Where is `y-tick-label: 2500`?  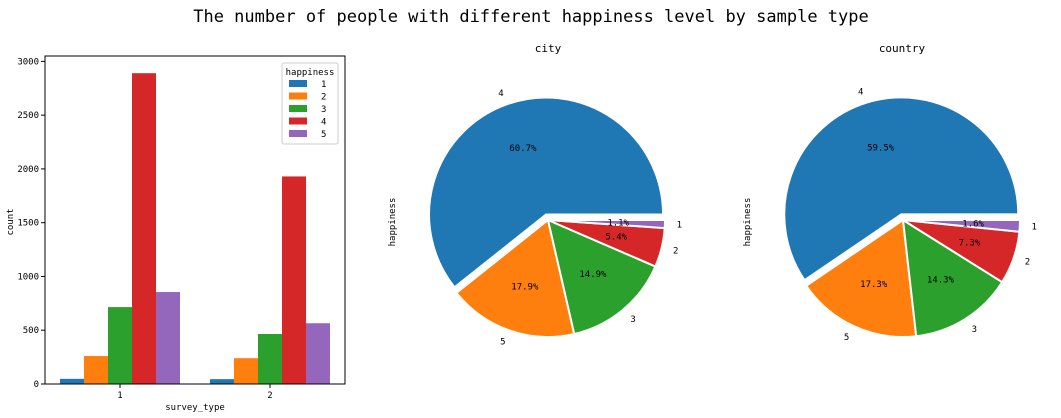
y-tick-label: 2500 is located at coordinates (28, 116).